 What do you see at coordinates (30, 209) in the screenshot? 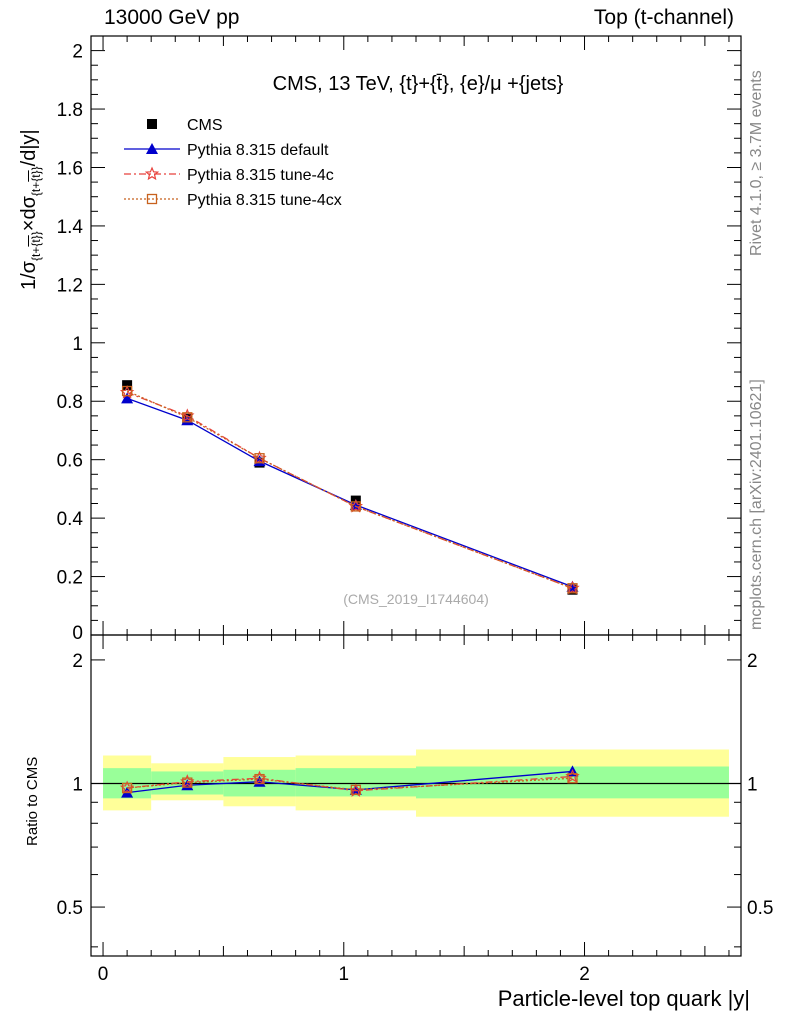
I see `main-y-axis-label: 1/σ{t+{t}}×dσ{t+{t}}/d|y|` at bounding box center [30, 209].